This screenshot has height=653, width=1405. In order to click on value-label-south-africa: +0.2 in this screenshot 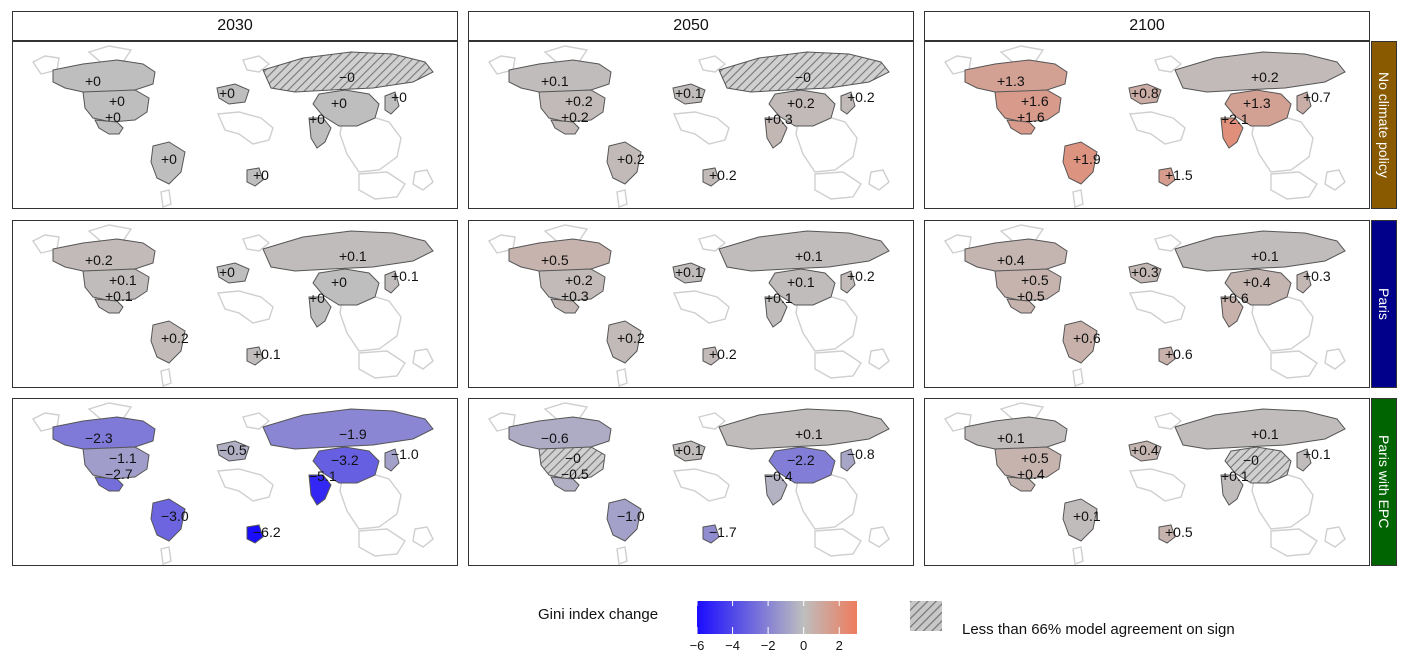, I will do `click(723, 175)`.